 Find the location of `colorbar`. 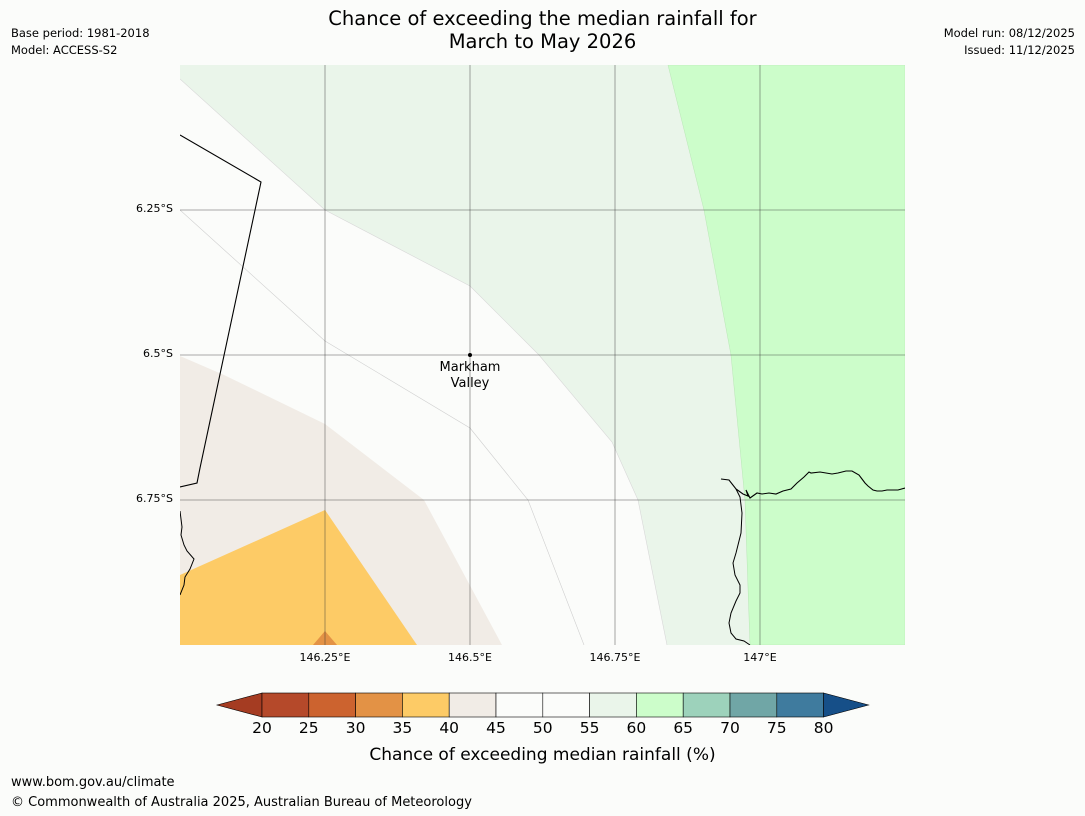

colorbar is located at coordinates (542, 705).